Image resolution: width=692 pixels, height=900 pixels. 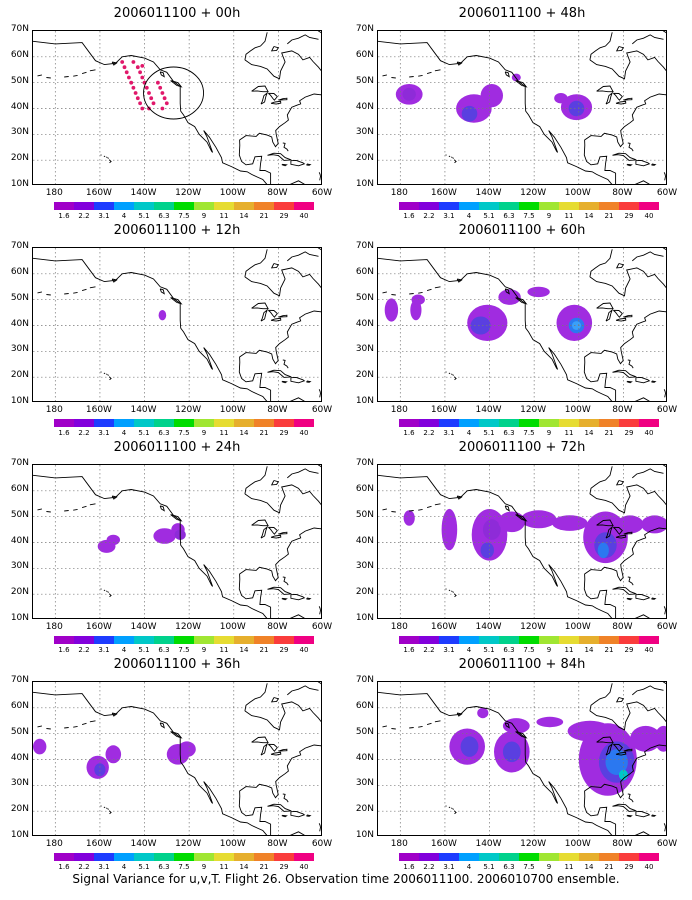 I want to click on longitude-label: 80W, so click(x=277, y=193).